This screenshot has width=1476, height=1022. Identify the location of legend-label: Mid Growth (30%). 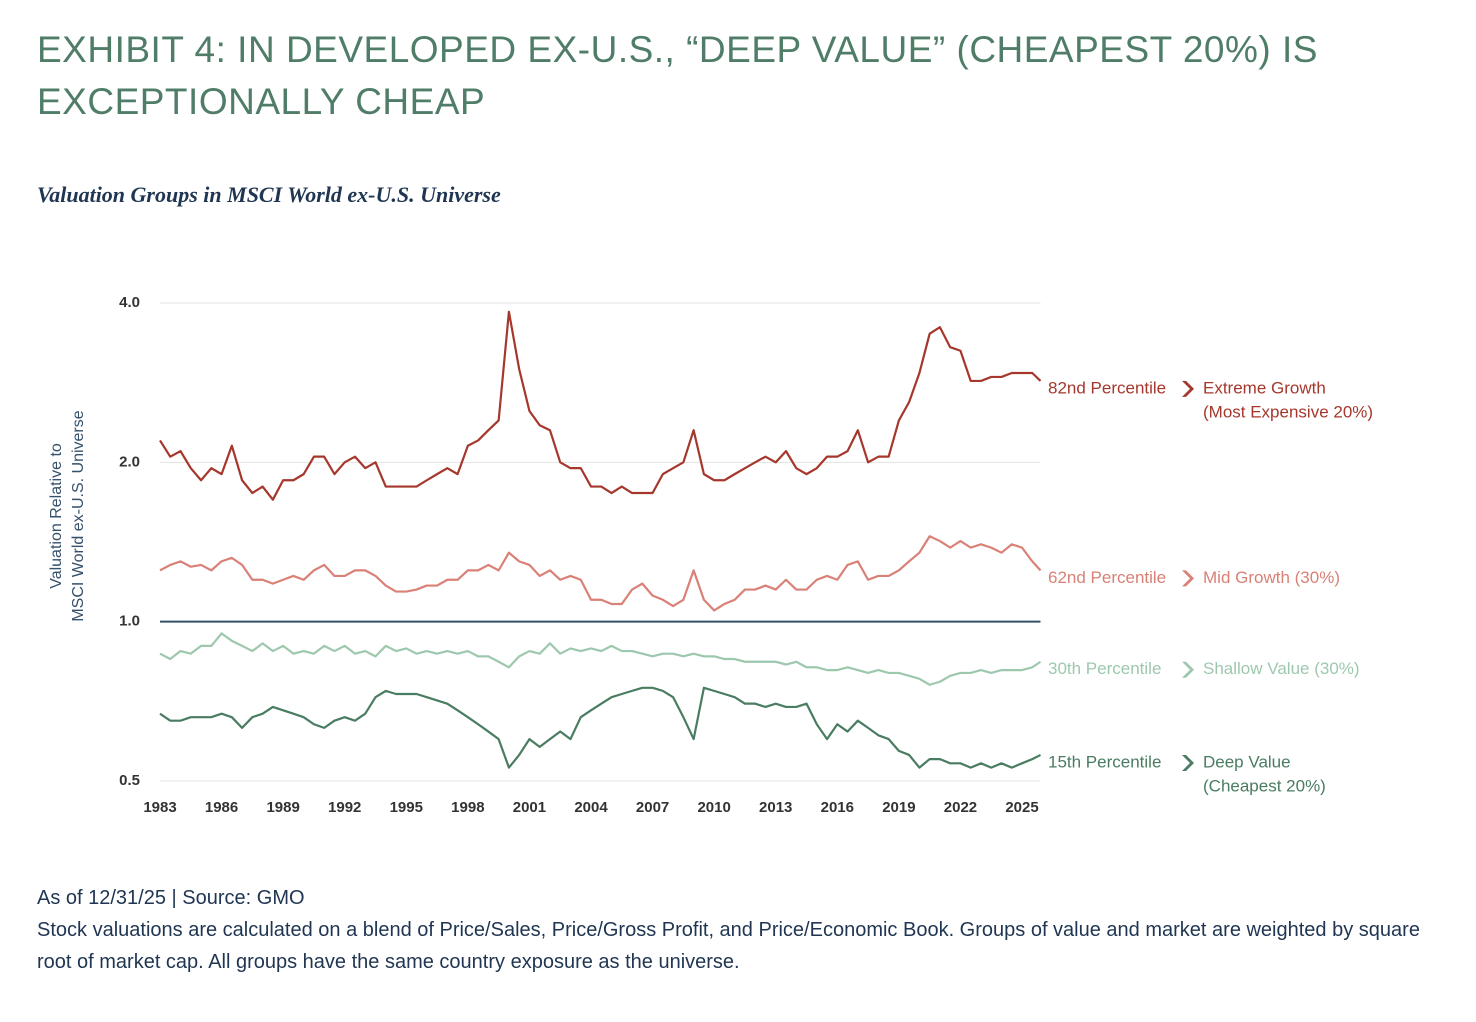
(1271, 577).